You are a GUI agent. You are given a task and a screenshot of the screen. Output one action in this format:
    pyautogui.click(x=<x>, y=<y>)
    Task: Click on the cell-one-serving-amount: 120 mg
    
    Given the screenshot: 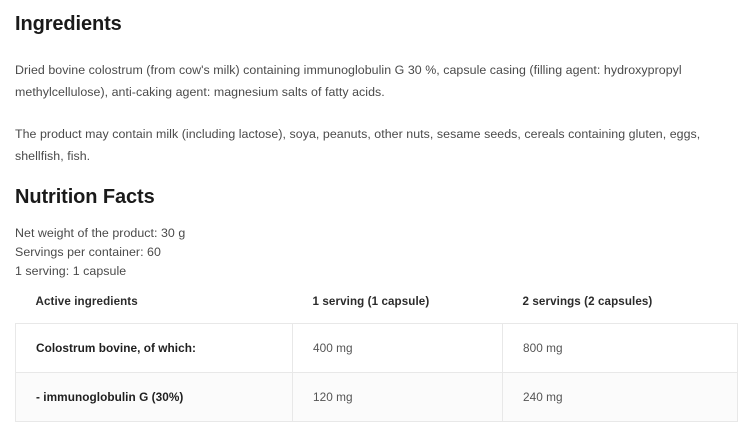 What is the action you would take?
    pyautogui.click(x=397, y=397)
    